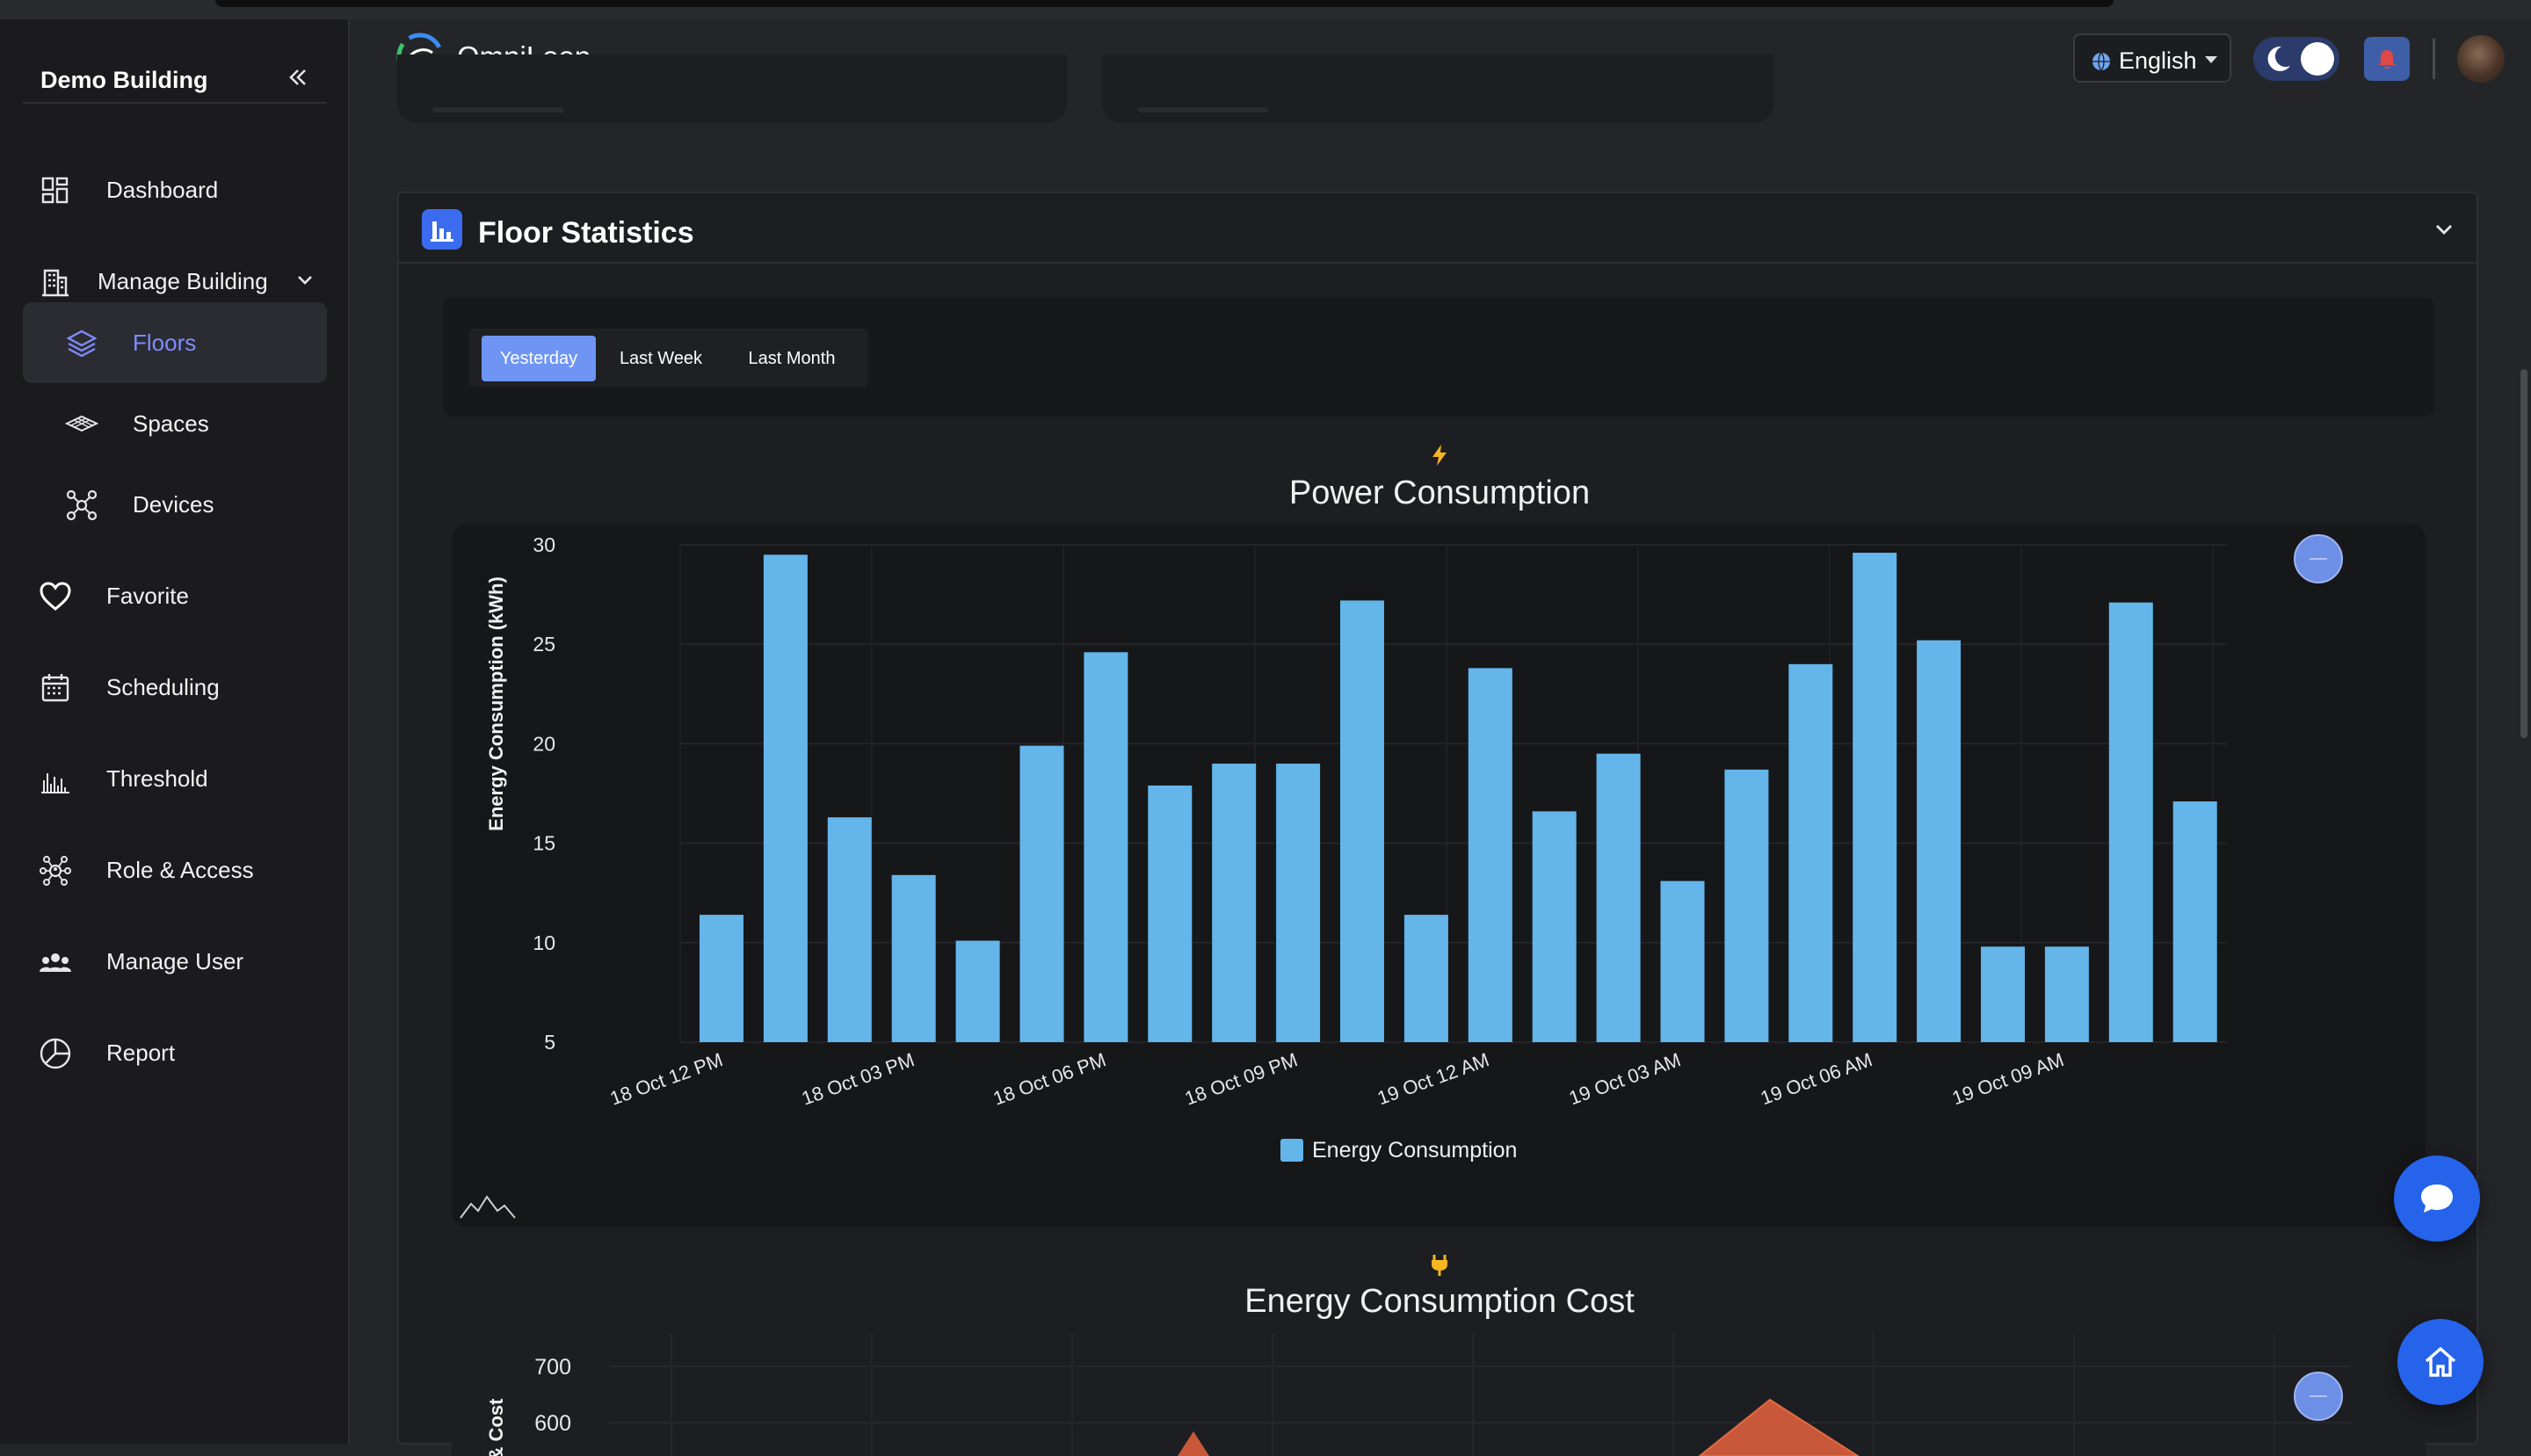 The width and height of the screenshot is (2531, 1456). What do you see at coordinates (1438, 228) in the screenshot?
I see `panel-header: Floor Statistics` at bounding box center [1438, 228].